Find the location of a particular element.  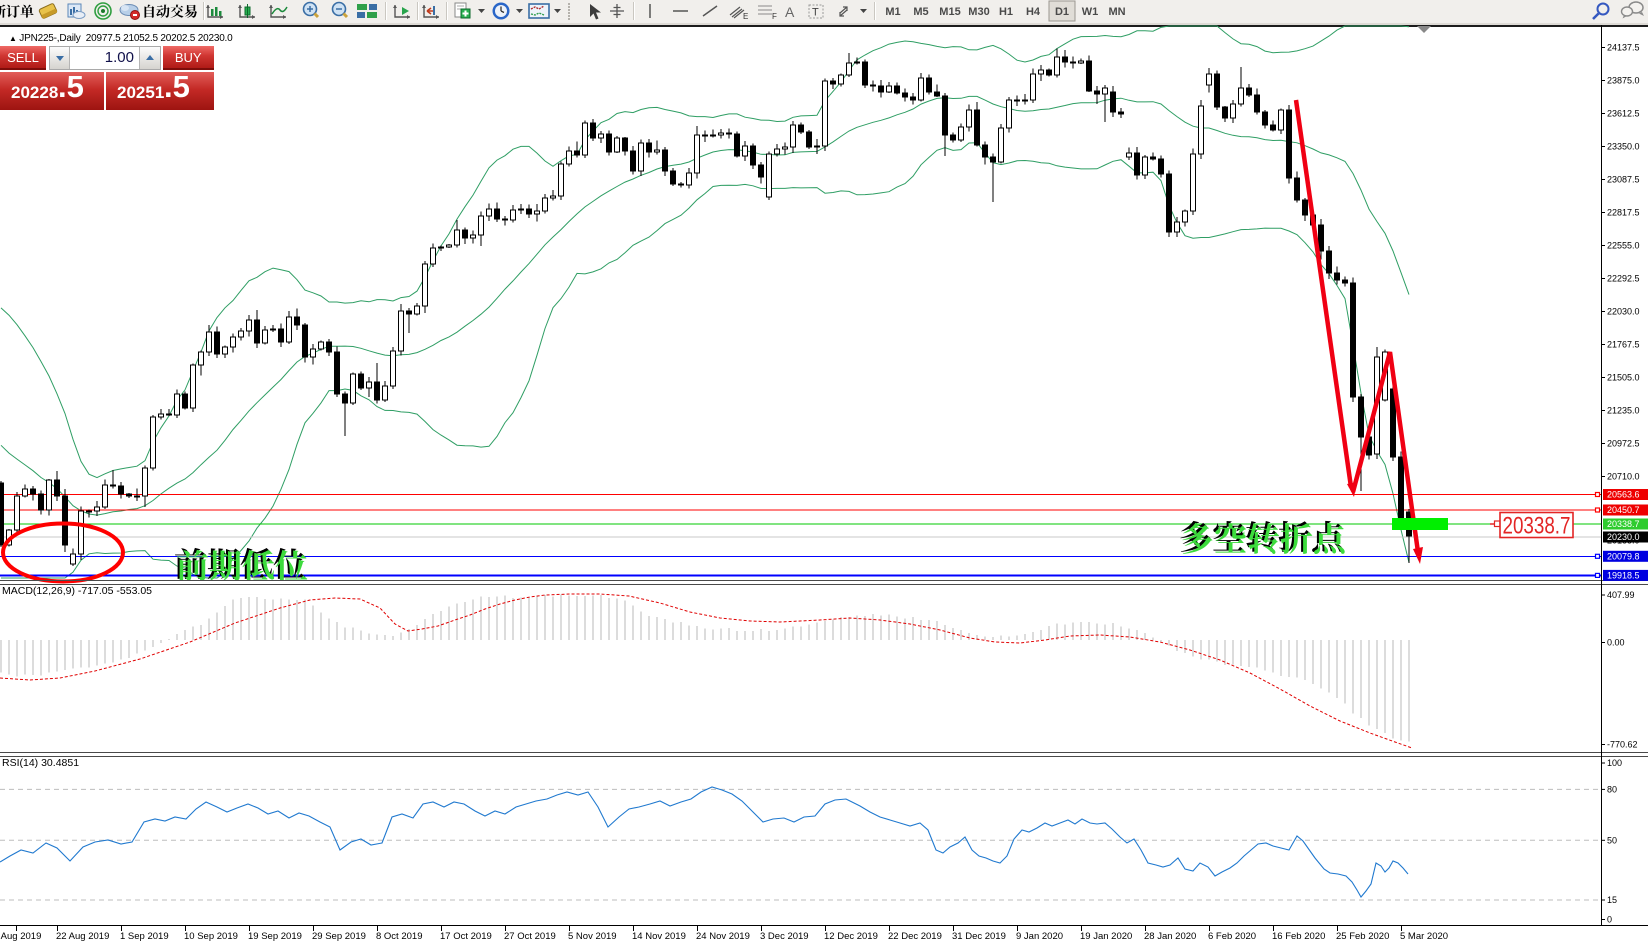

svg-text: 23350.0 is located at coordinates (1623, 147).